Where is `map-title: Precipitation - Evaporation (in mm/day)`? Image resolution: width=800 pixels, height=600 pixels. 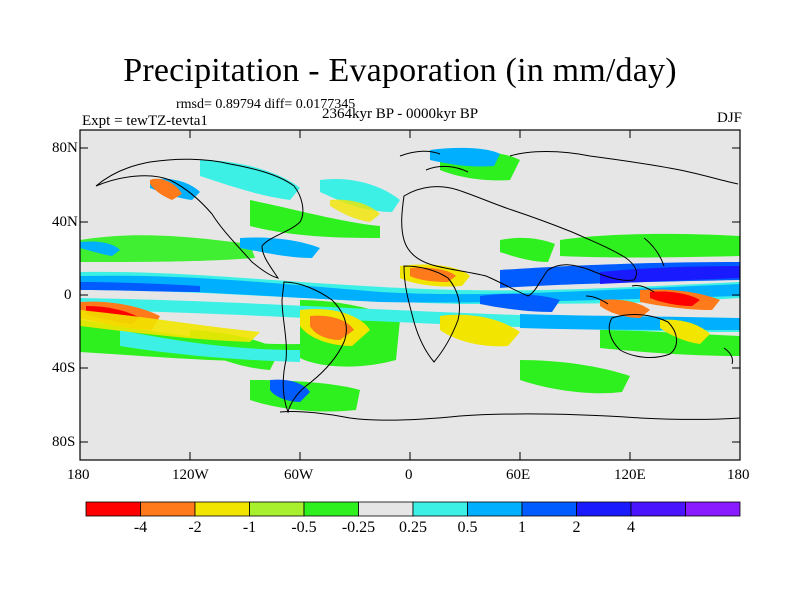
map-title: Precipitation - Evaporation (in mm/day) is located at coordinates (400, 70).